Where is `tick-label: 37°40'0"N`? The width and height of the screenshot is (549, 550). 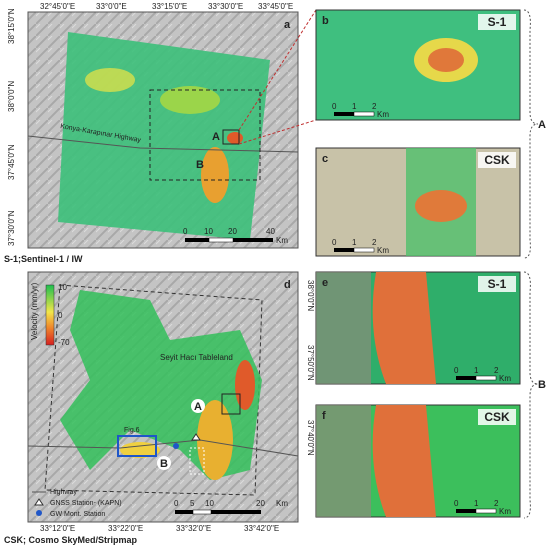
tick-label: 37°40'0"N is located at coordinates (310, 438).